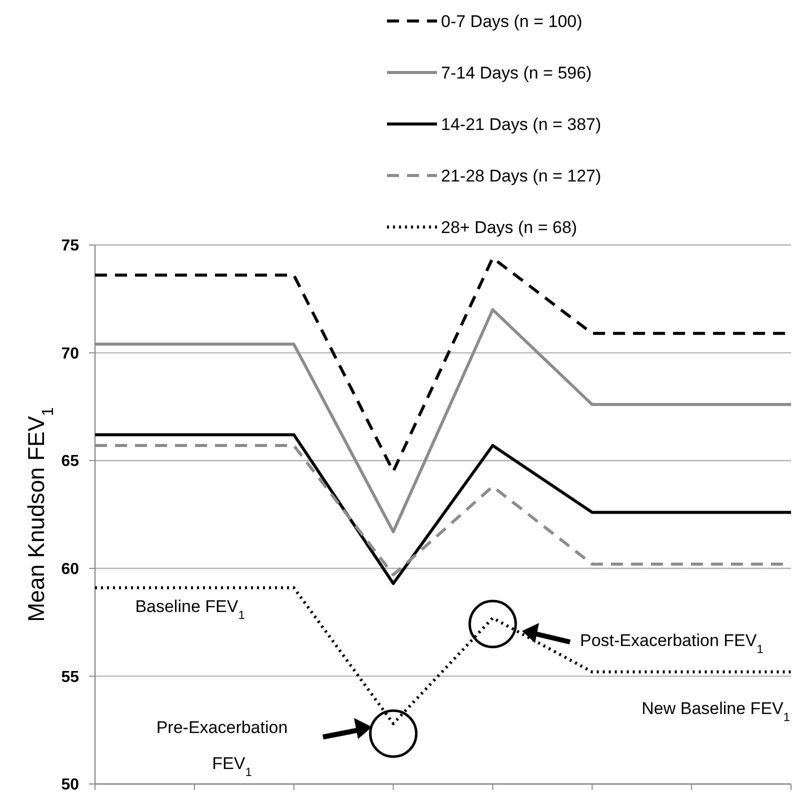 The width and height of the screenshot is (808, 800). Describe the element at coordinates (521, 176) in the screenshot. I see `legend-label: 21-28 Days (n = 127)` at that location.